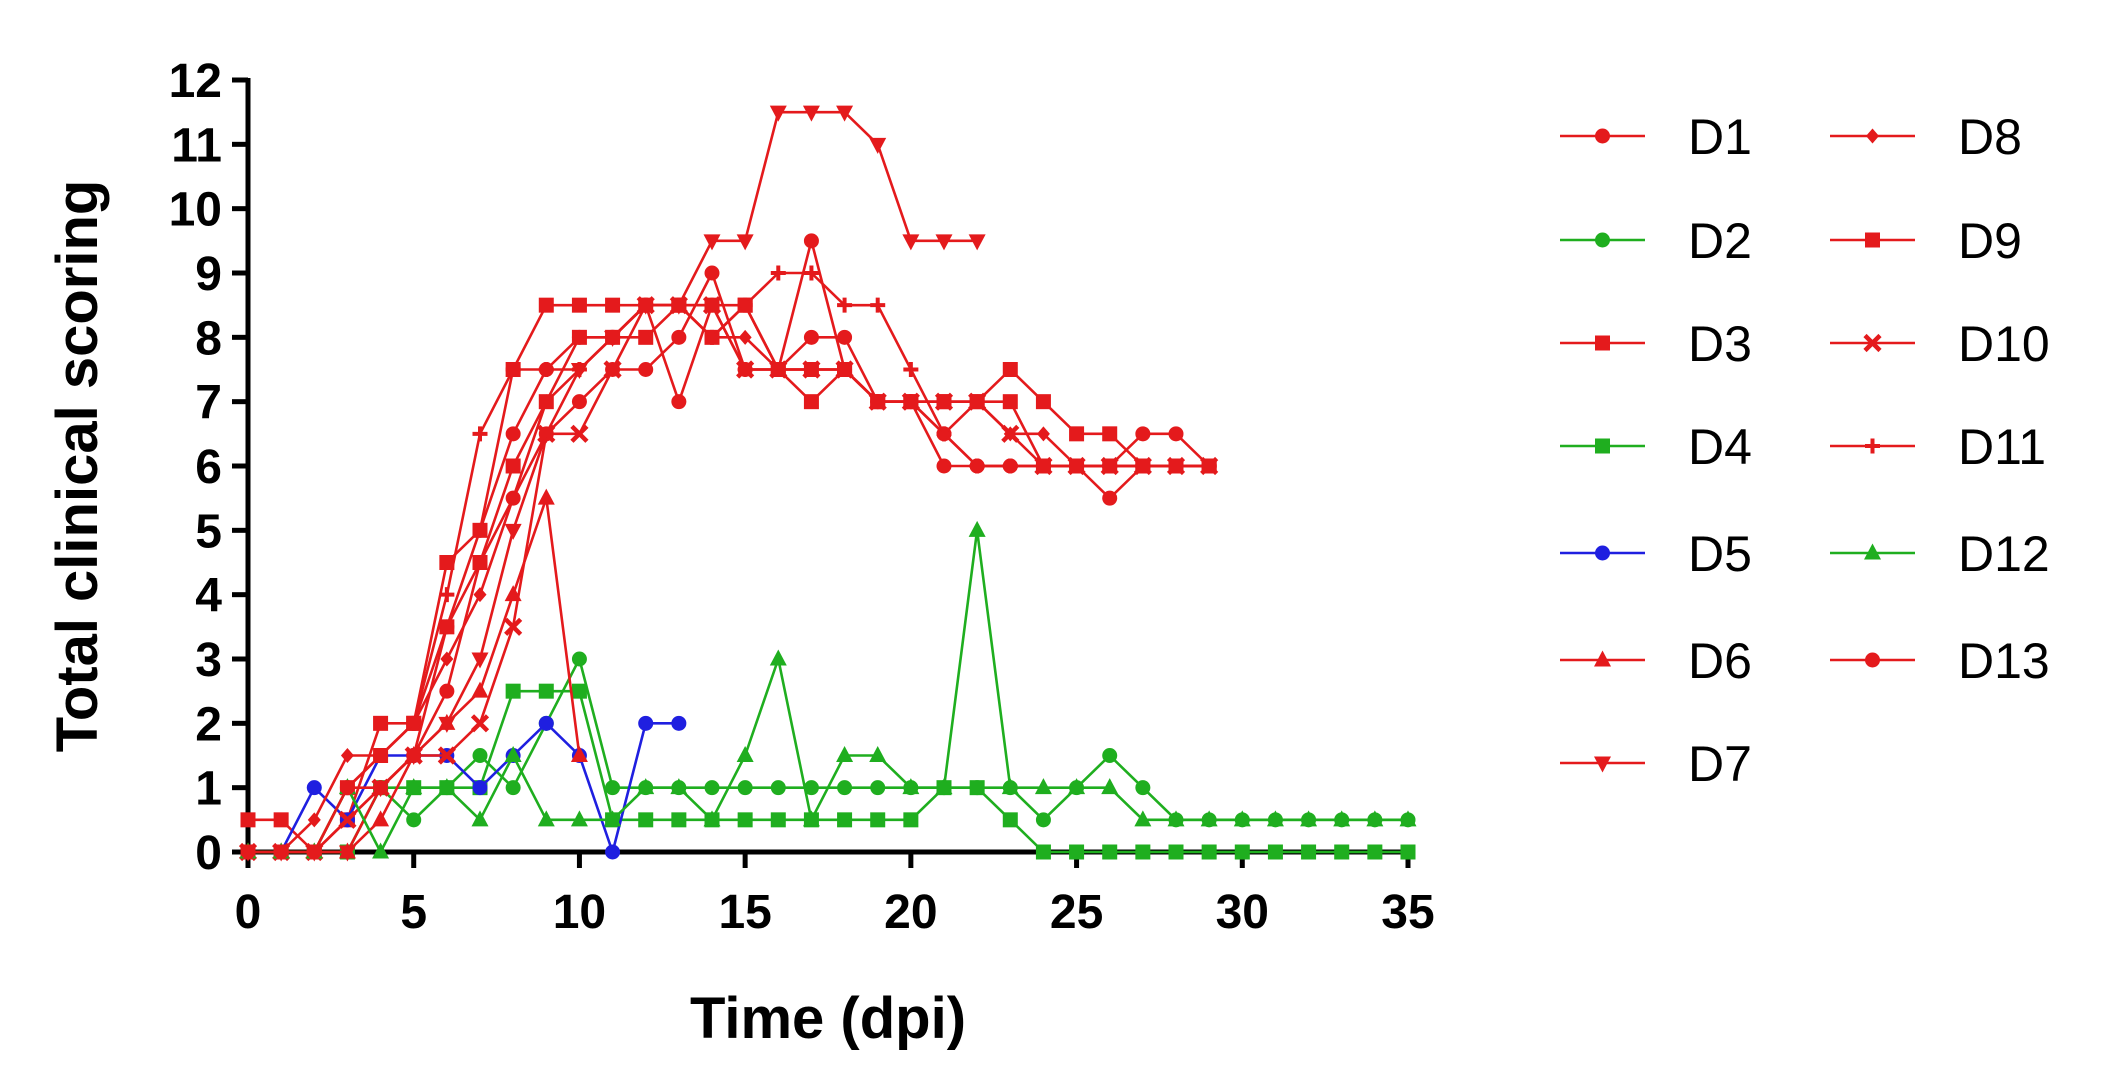  Describe the element at coordinates (1940, 344) in the screenshot. I see `legend-item-d10: D10` at that location.